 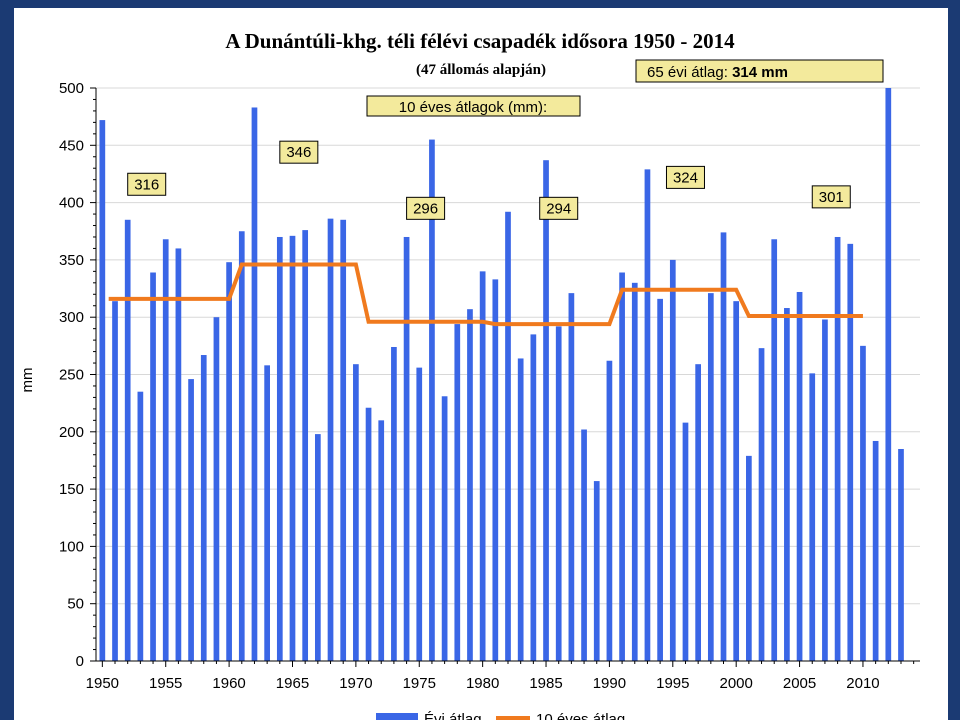 I want to click on decade-average-value: 324, so click(x=685, y=177).